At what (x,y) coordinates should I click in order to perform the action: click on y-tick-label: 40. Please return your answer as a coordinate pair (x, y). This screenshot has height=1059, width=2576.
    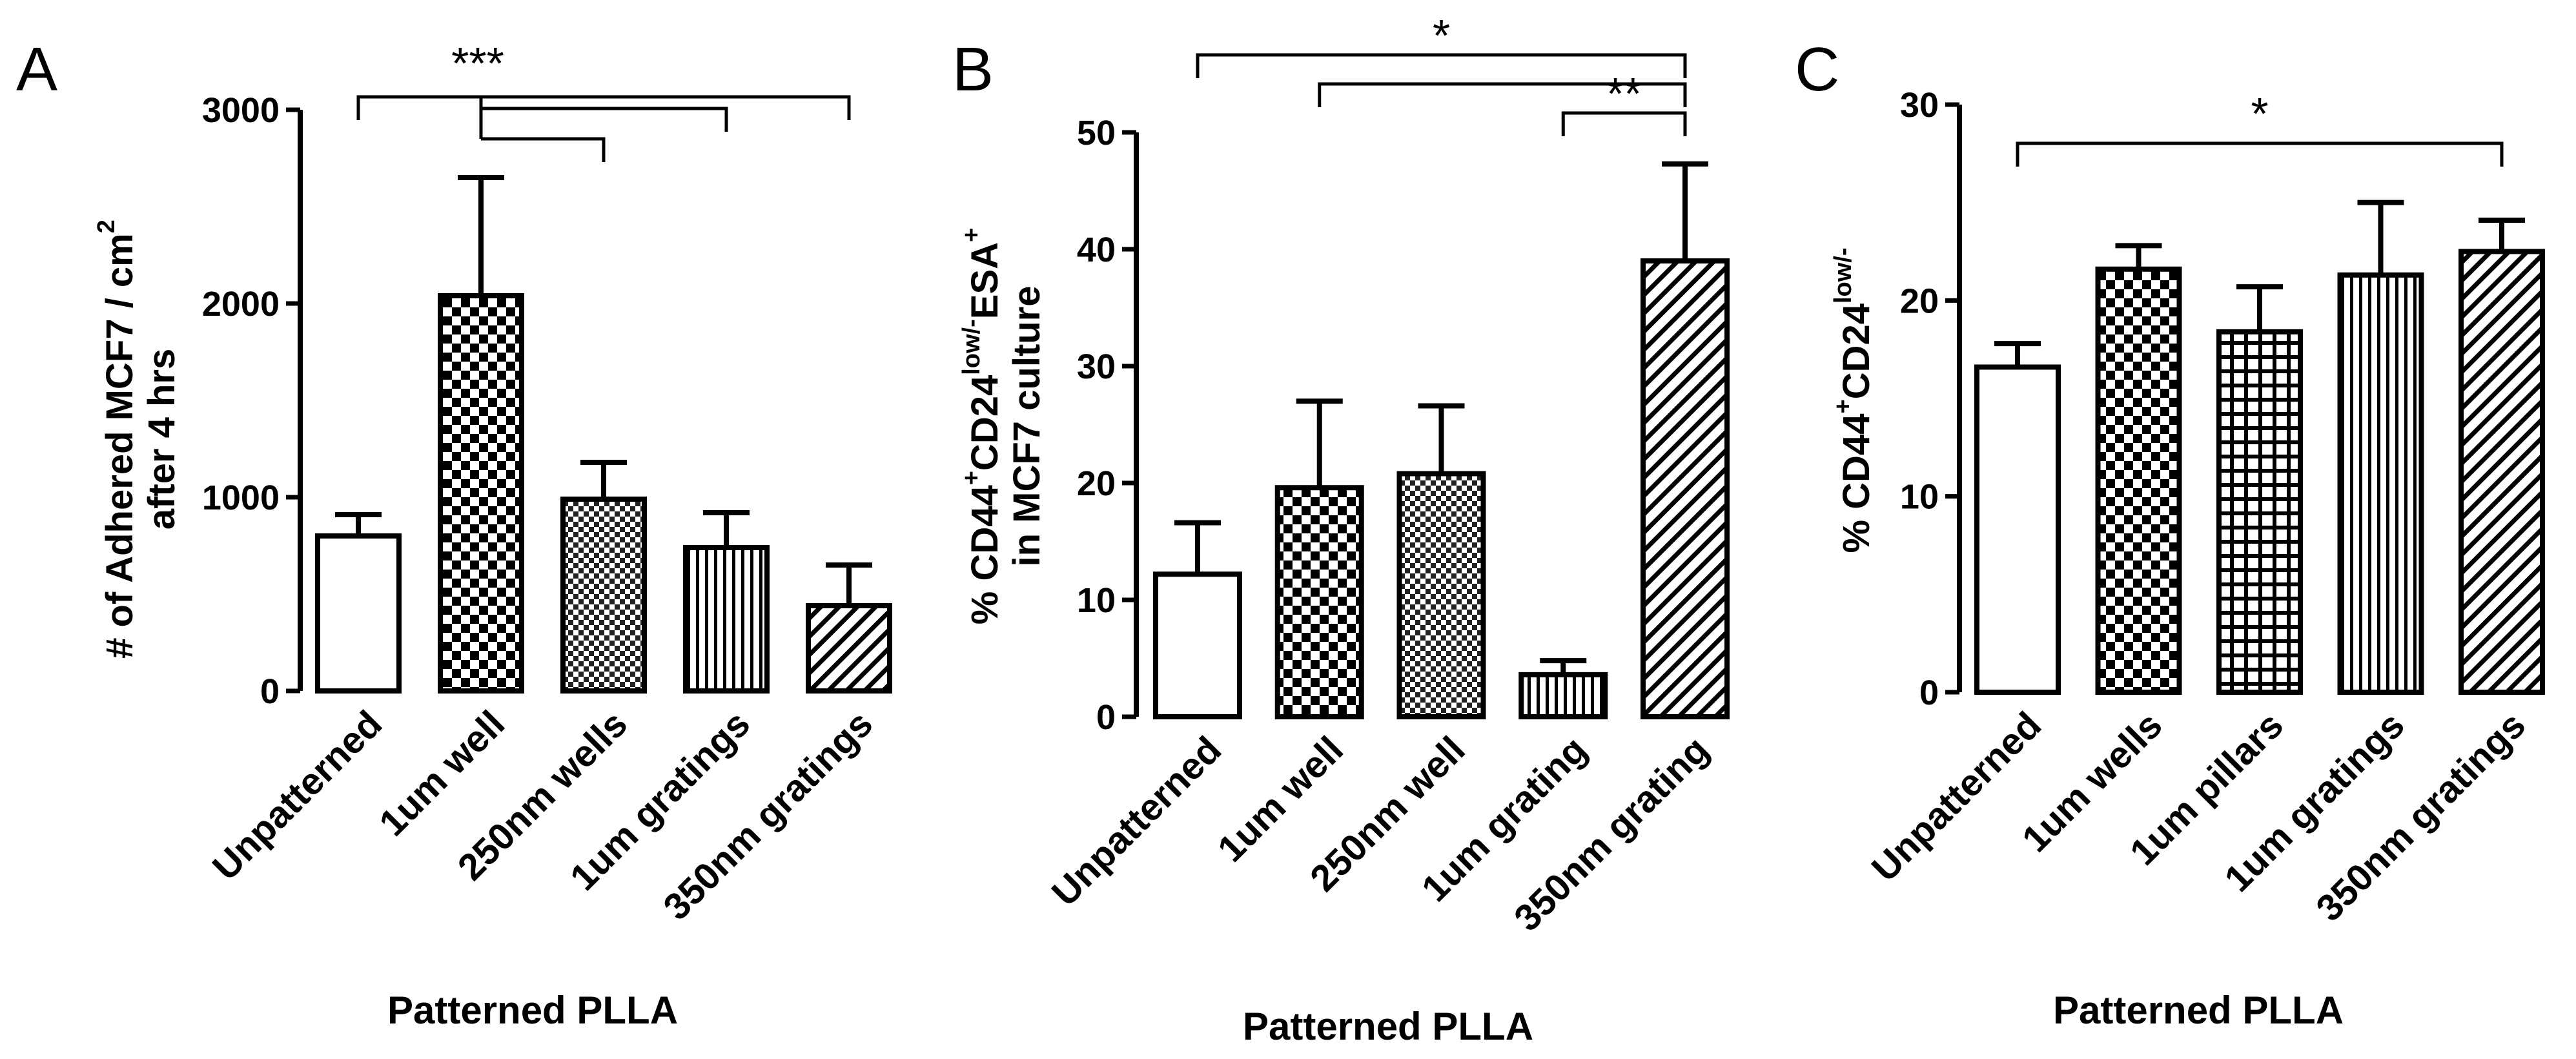
    Looking at the image, I should click on (1097, 250).